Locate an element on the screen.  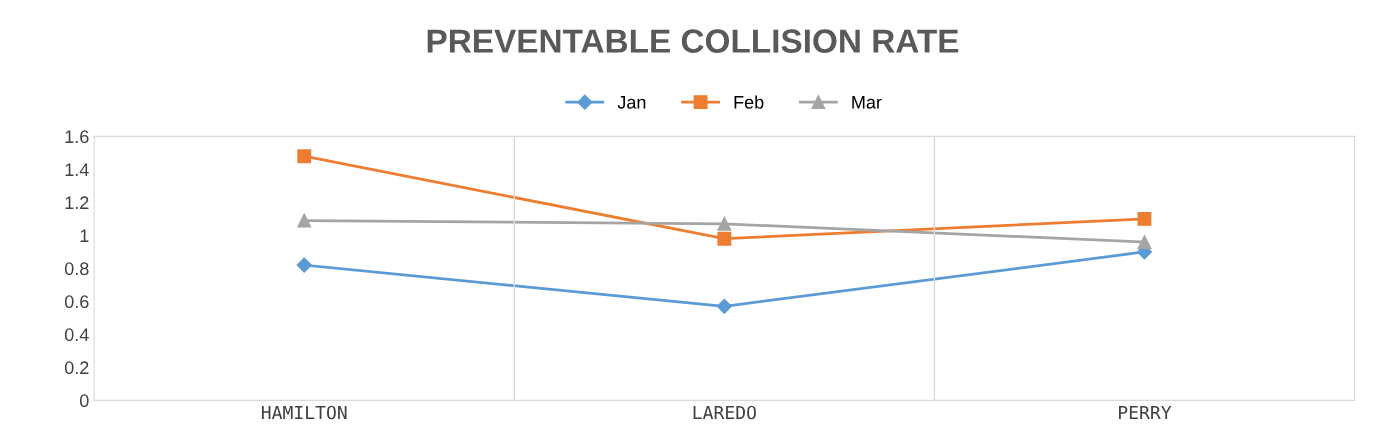
chart-title: PREVENTABLE COLLISION RATE is located at coordinates (693, 41).